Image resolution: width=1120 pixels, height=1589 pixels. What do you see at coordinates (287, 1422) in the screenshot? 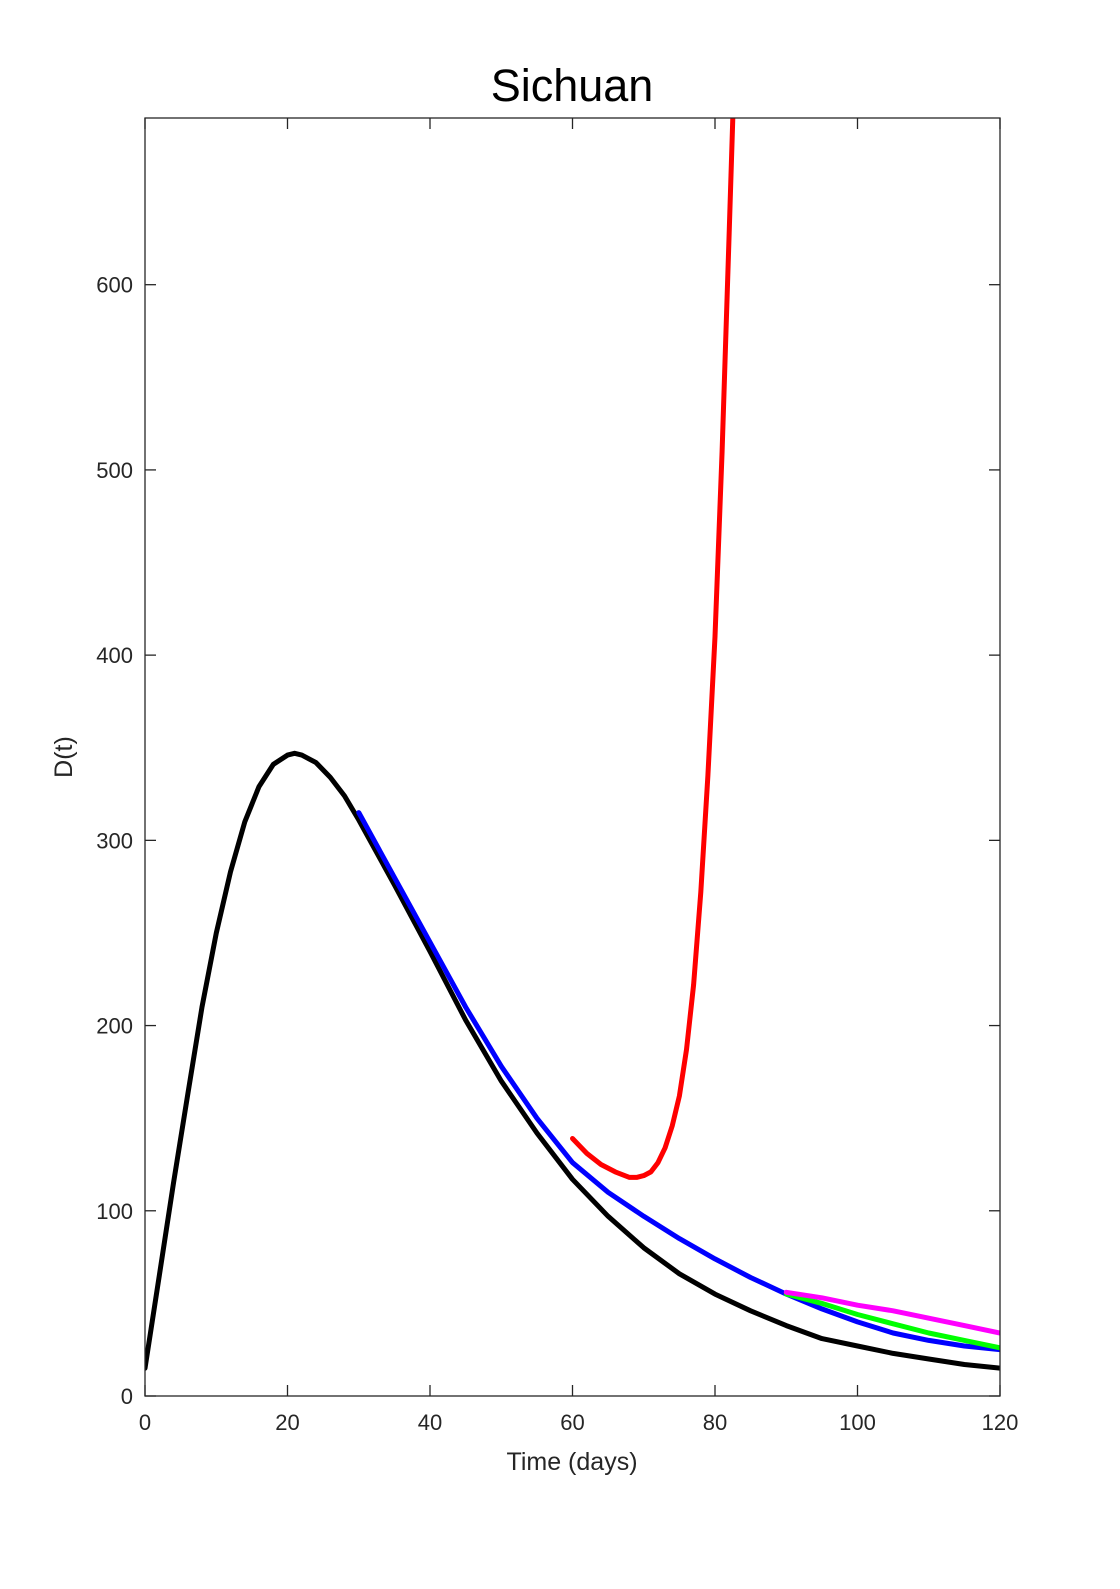
I see `x-tick-label-20: 20` at bounding box center [287, 1422].